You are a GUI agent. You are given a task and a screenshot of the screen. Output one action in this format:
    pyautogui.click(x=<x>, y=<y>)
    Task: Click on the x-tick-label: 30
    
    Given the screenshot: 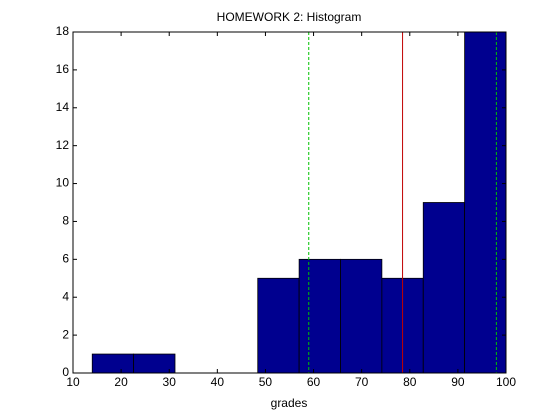 What is the action you would take?
    pyautogui.click(x=170, y=382)
    